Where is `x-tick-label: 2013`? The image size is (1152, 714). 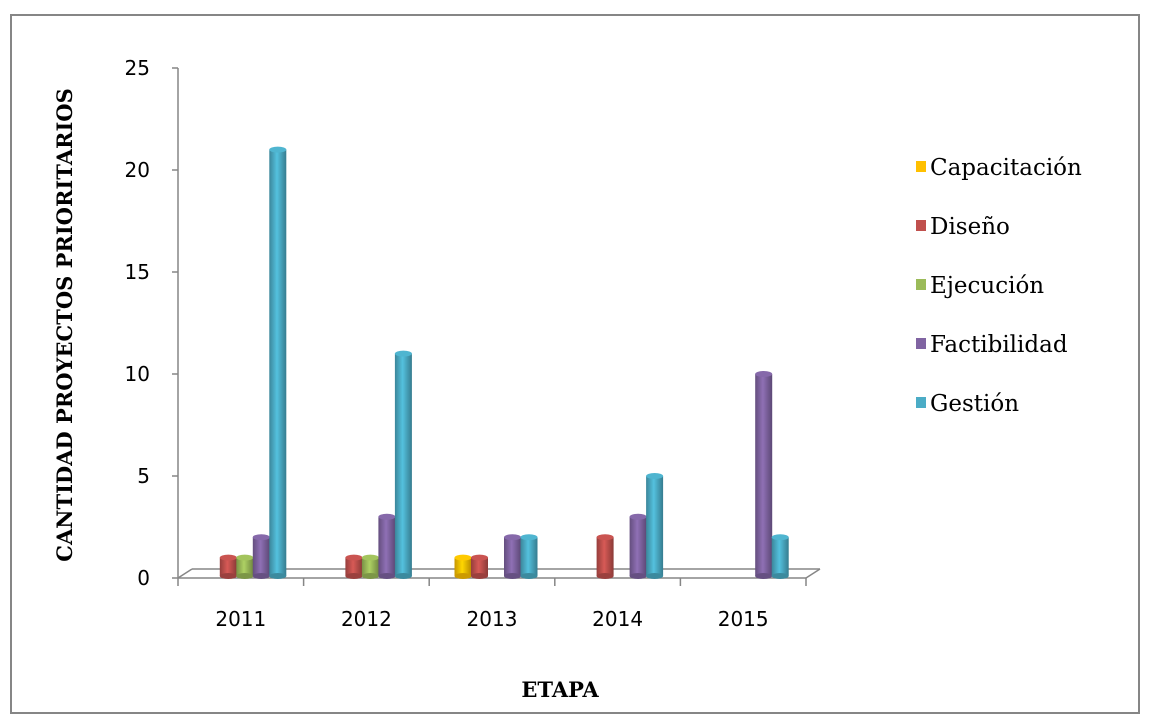 x-tick-label: 2013 is located at coordinates (492, 619).